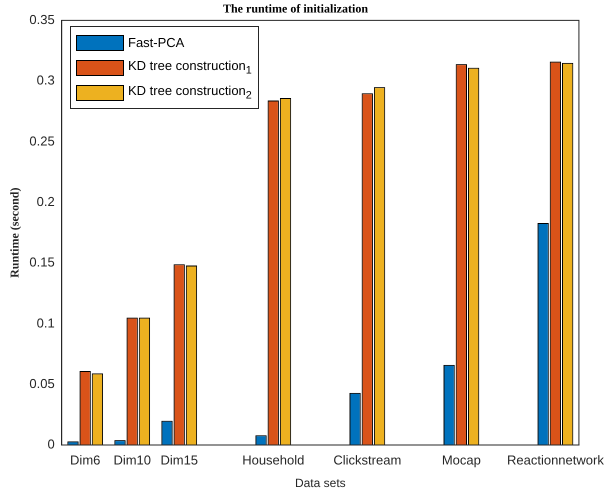 Image resolution: width=613 pixels, height=491 pixels. I want to click on y-tick-label: 0.1, so click(45, 322).